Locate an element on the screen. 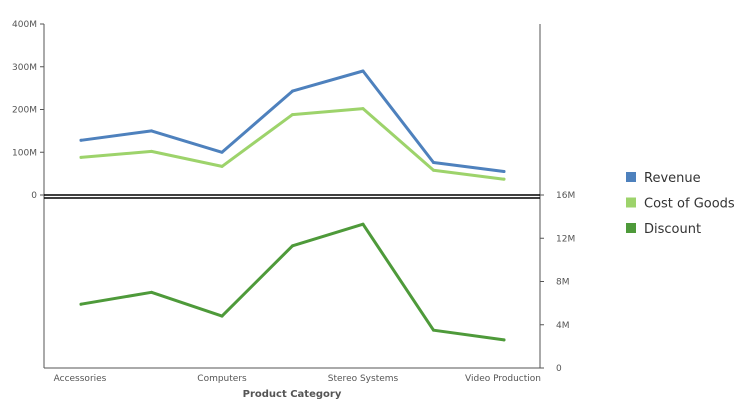 The width and height of the screenshot is (752, 417). series-line-cost-of-goods is located at coordinates (292, 144).